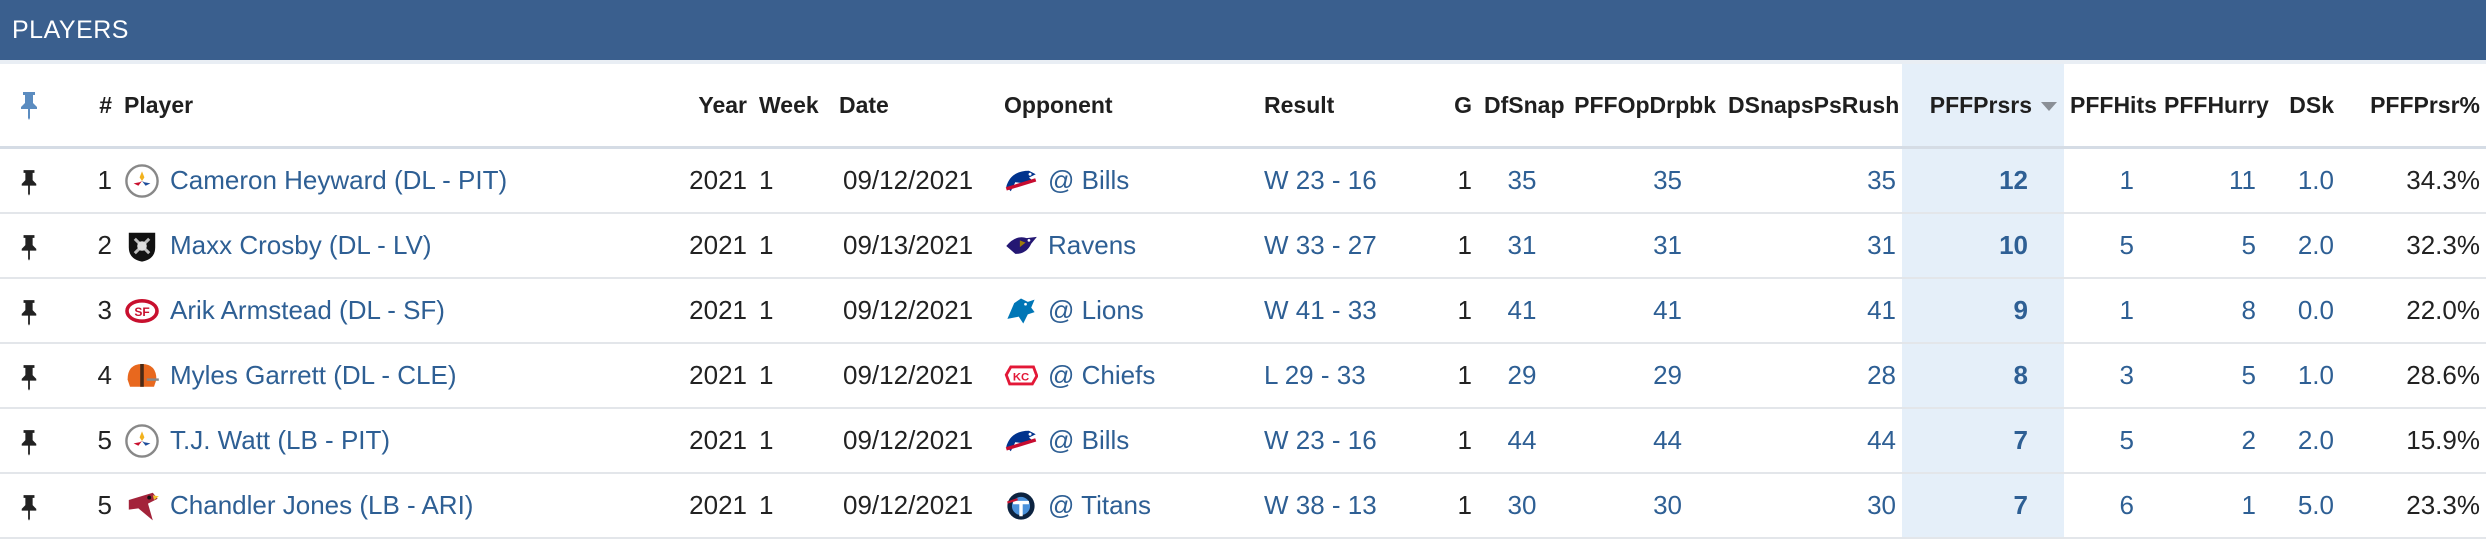  What do you see at coordinates (1644, 376) in the screenshot?
I see `pffopdrpbk-cell: 29` at bounding box center [1644, 376].